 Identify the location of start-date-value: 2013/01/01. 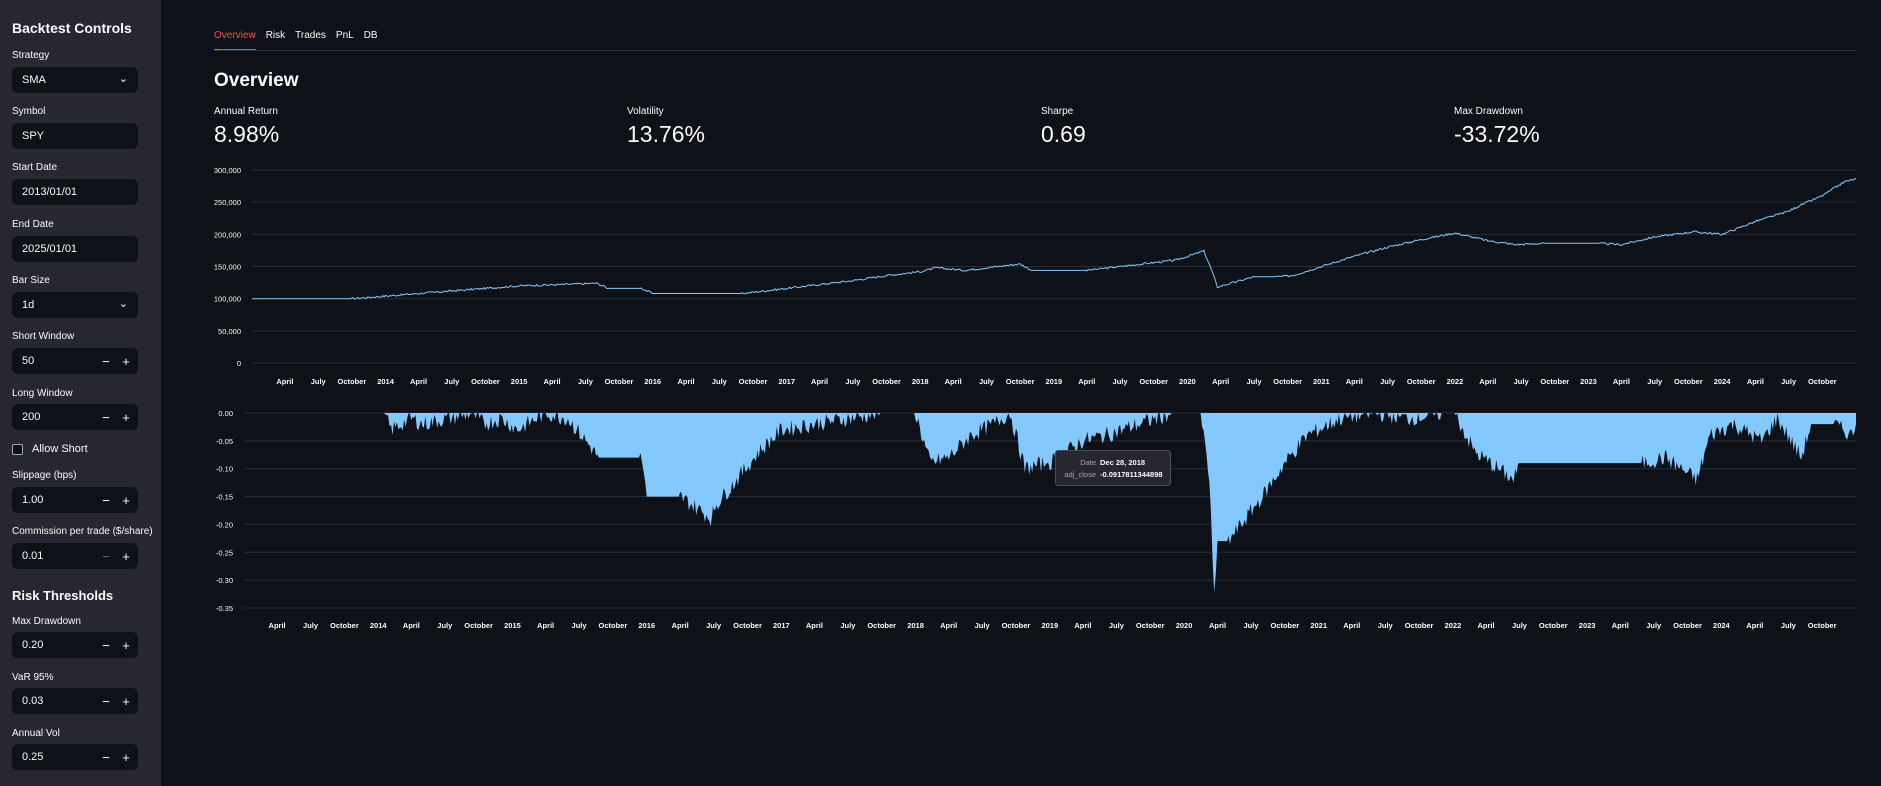
(50, 192).